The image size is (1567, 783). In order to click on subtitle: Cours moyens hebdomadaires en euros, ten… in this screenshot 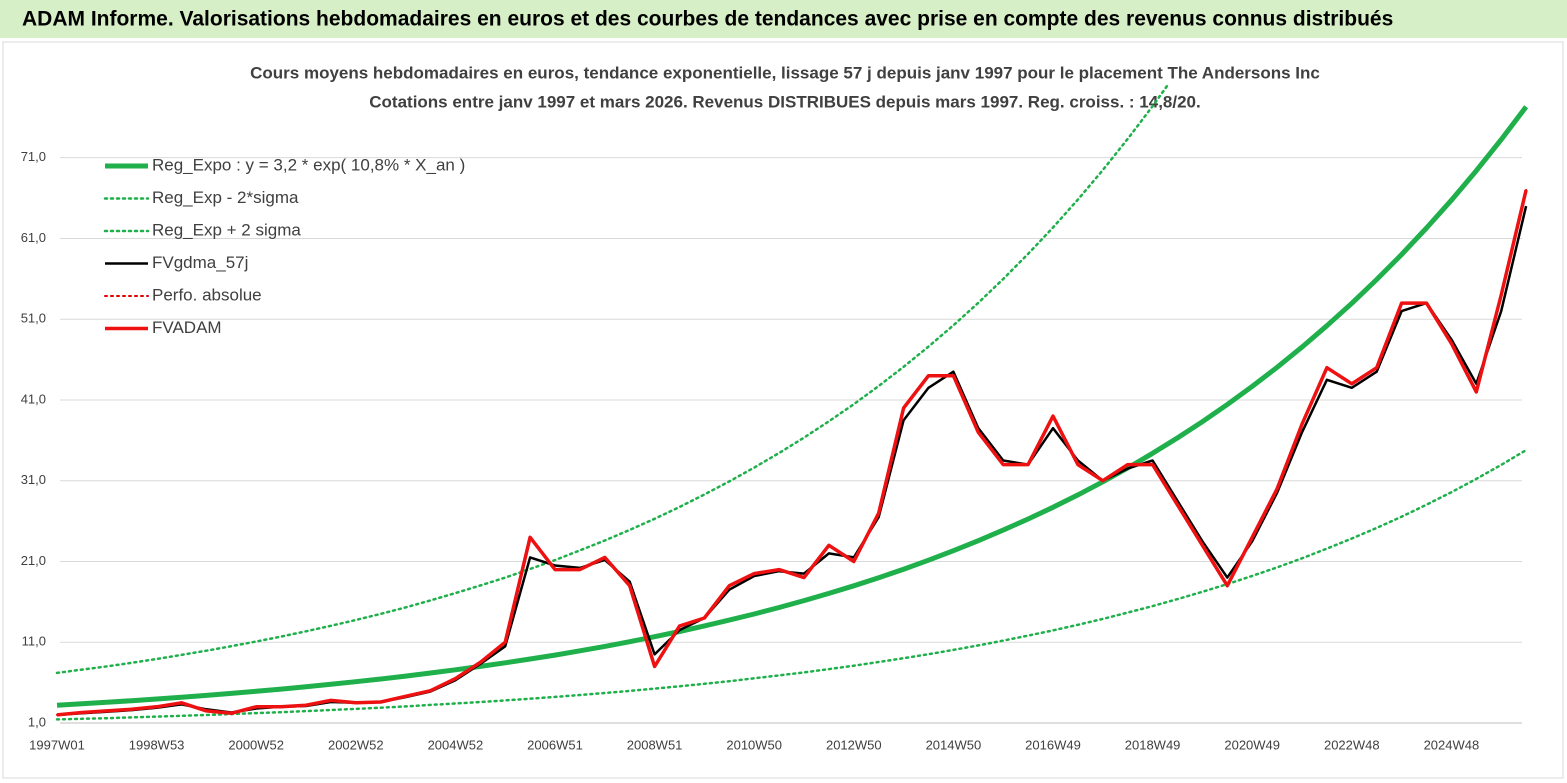, I will do `click(785, 72)`.